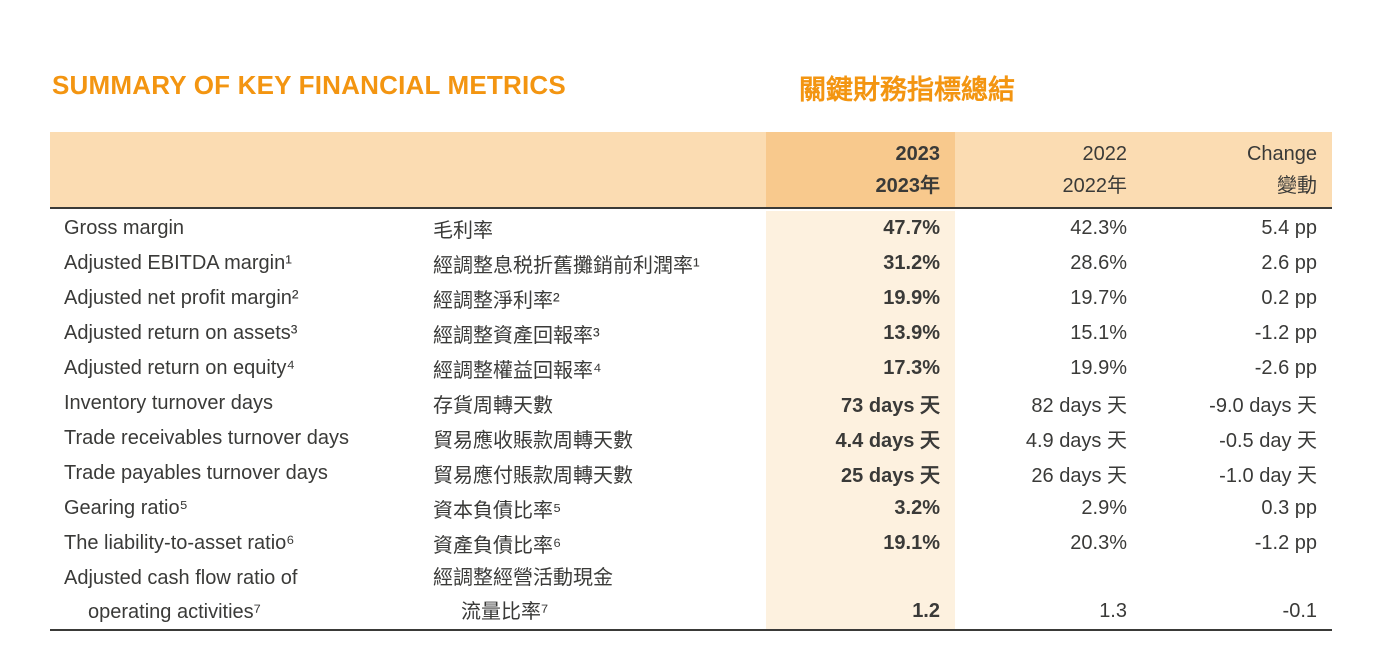 This screenshot has height=661, width=1379. I want to click on value-2022: 20.3%, so click(1098, 543).